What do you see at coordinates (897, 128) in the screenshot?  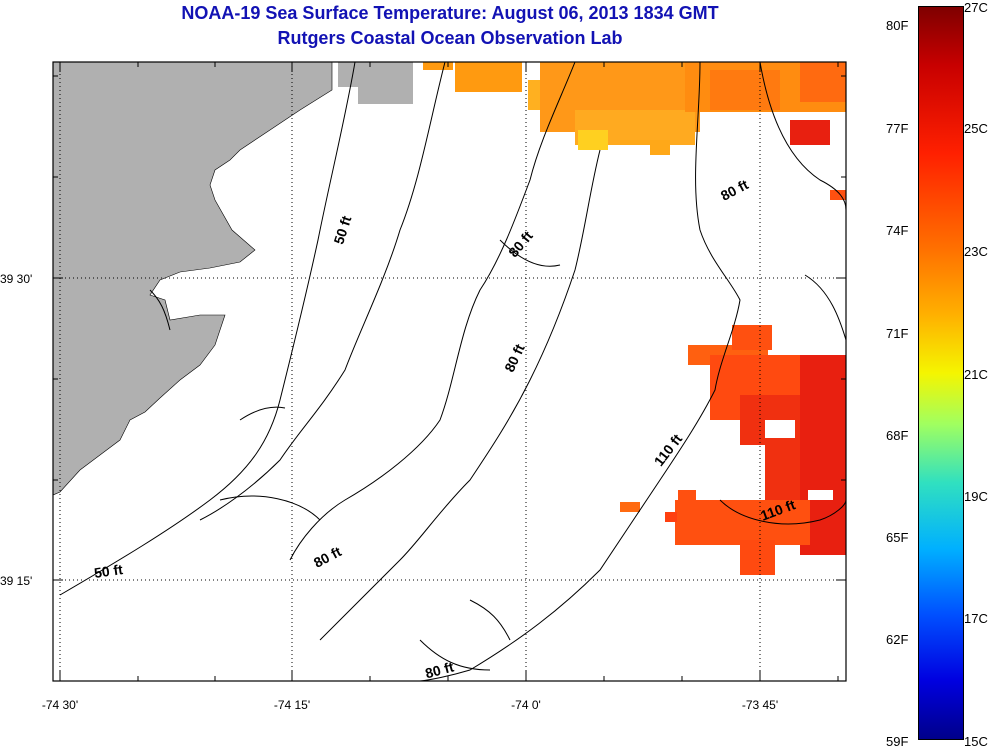 I see `colorbar-f-label: 77F` at bounding box center [897, 128].